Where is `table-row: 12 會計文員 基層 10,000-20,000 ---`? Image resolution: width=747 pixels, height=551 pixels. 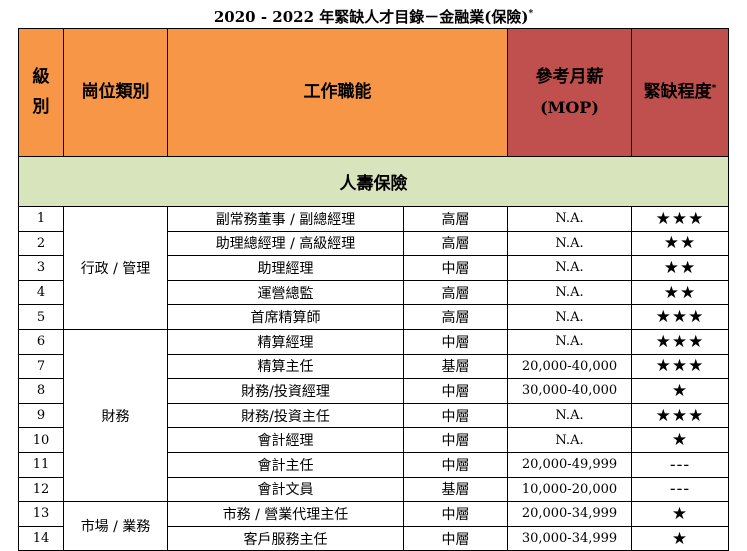
table-row: 12 會計文員 基層 10,000-20,000 --- is located at coordinates (373, 489).